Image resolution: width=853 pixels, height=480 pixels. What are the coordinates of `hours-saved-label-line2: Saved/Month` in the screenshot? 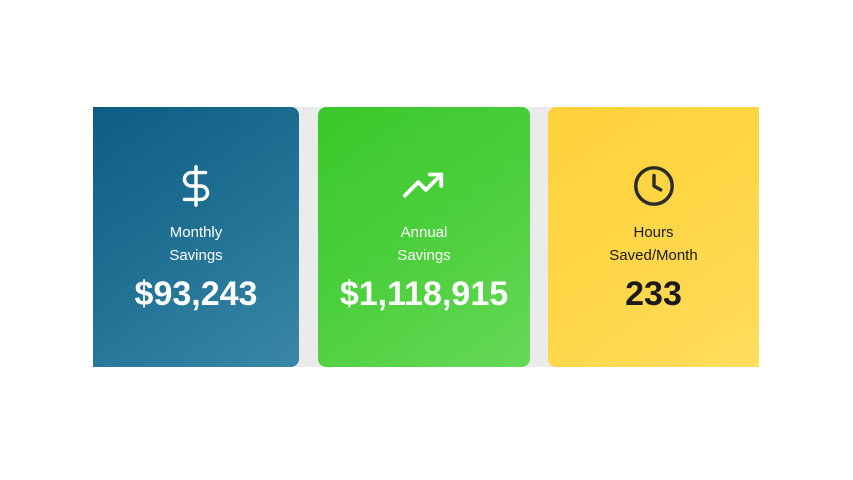 It's located at (653, 255).